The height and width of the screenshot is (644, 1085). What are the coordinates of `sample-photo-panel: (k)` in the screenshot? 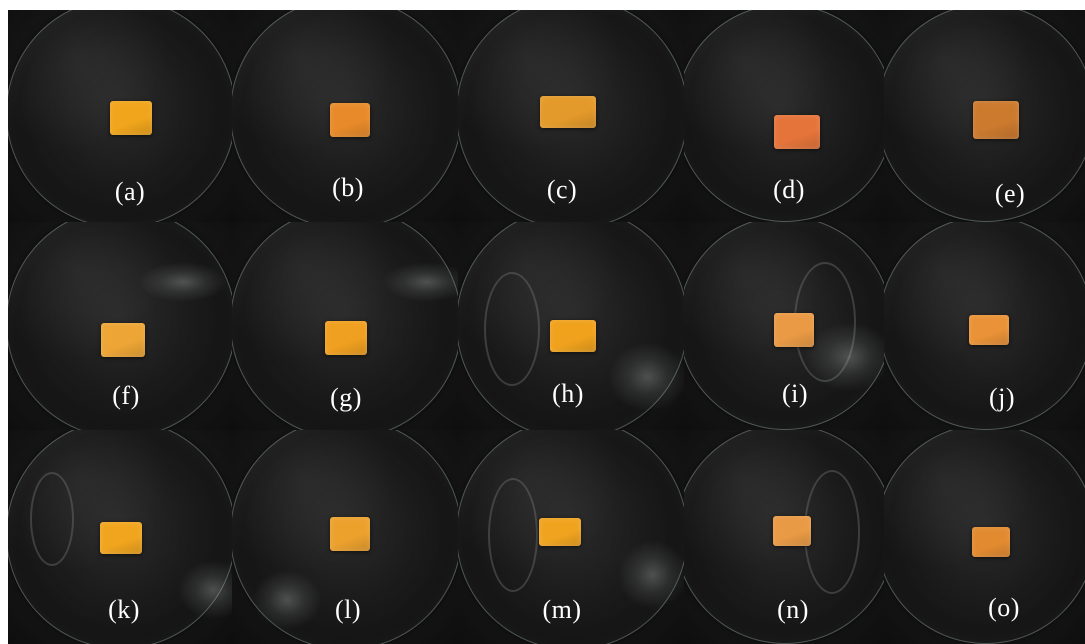 It's located at (120, 537).